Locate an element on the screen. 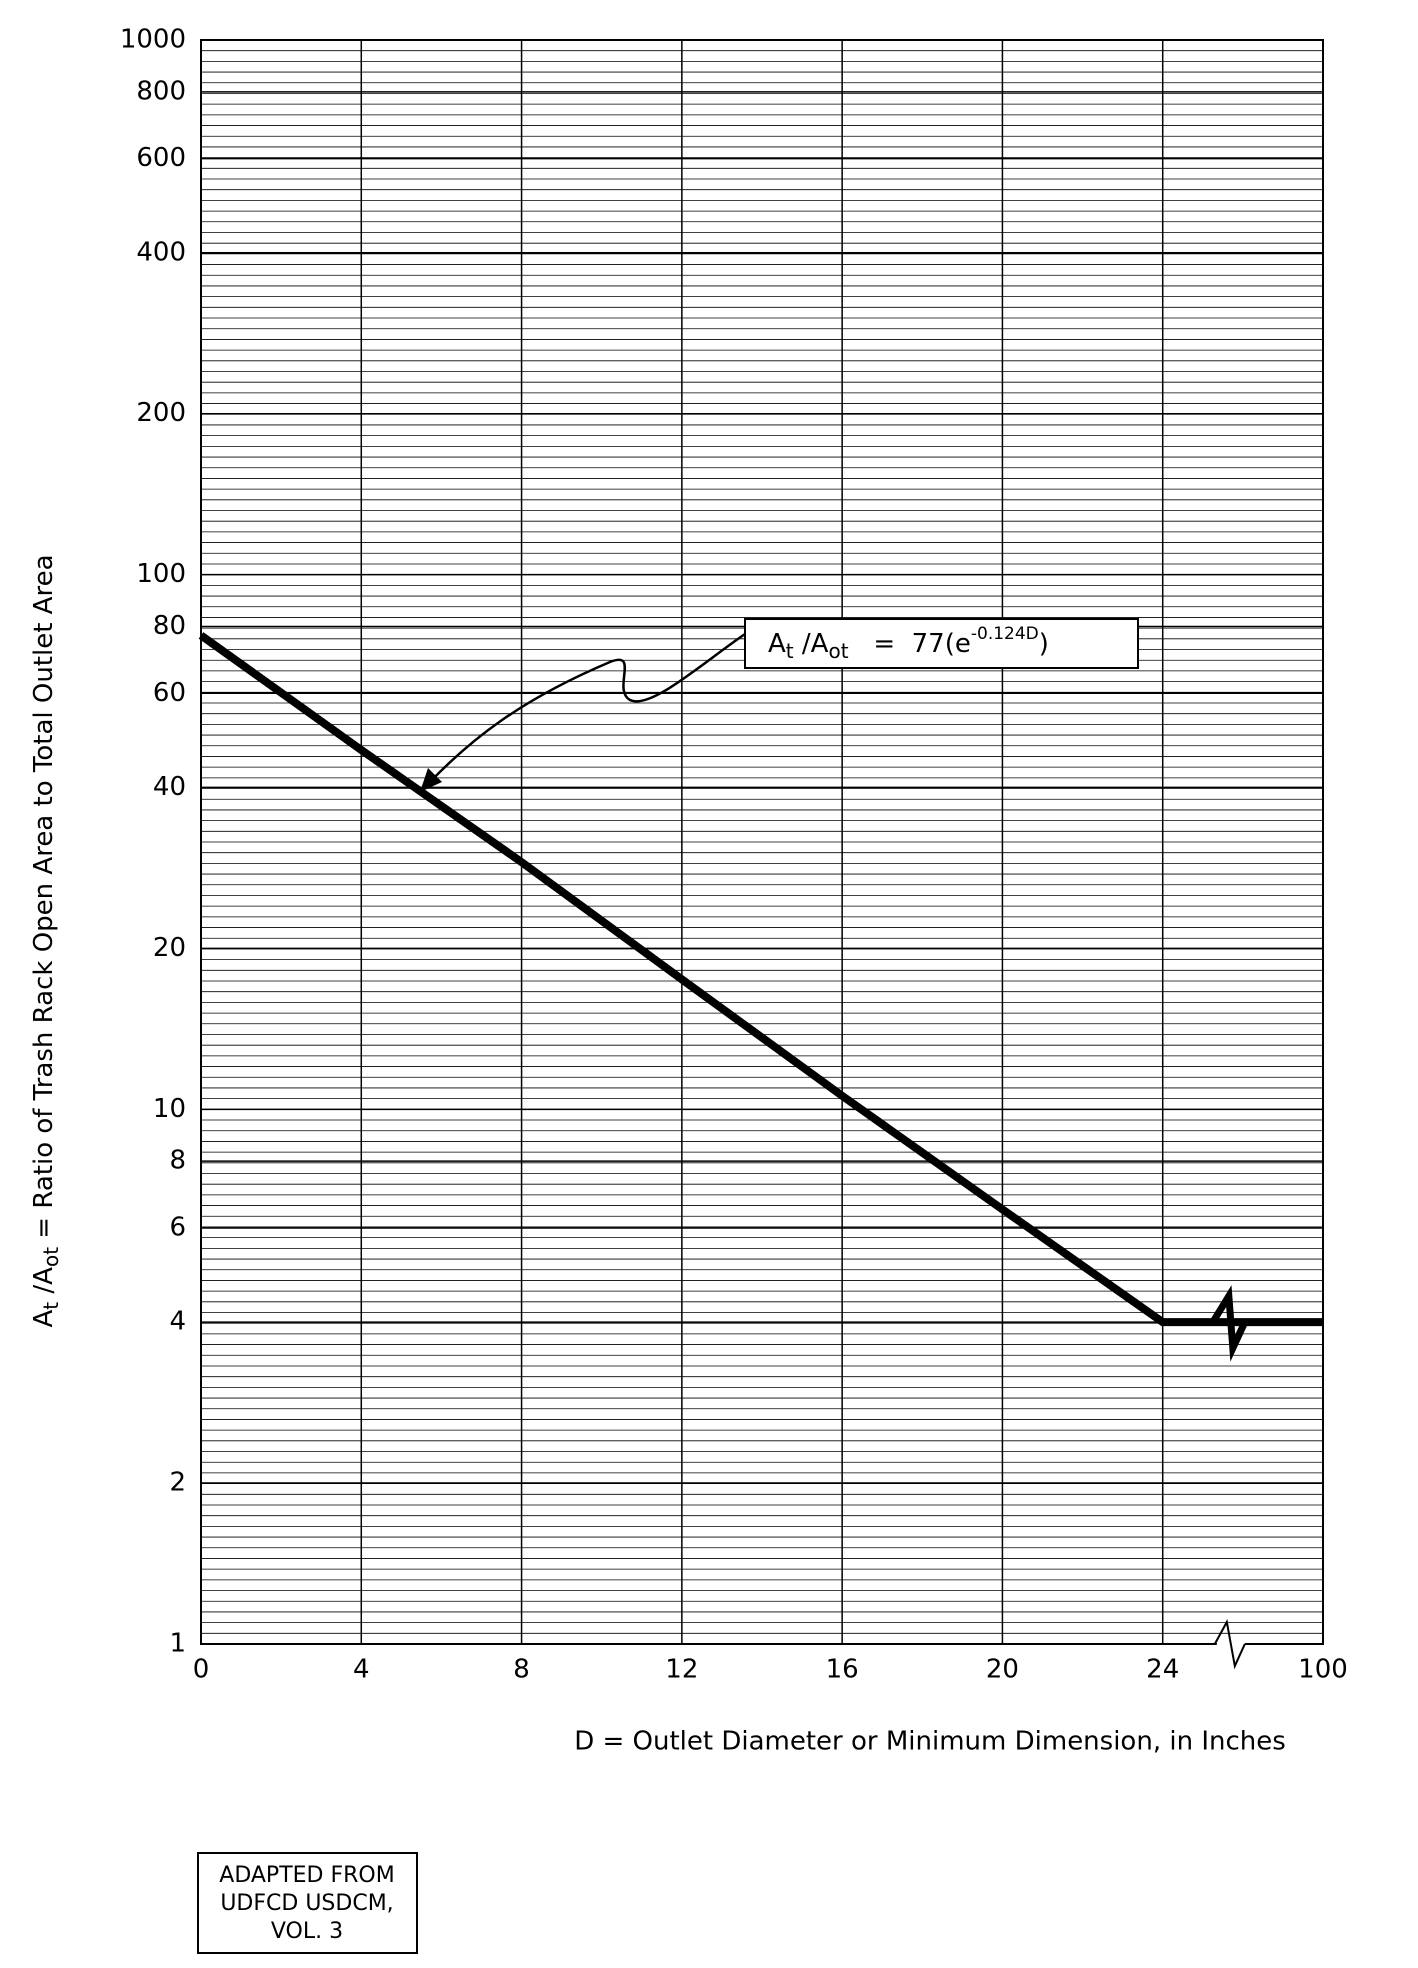 This screenshot has height=1968, width=1418. y-tick-label: 1 is located at coordinates (177, 1644).